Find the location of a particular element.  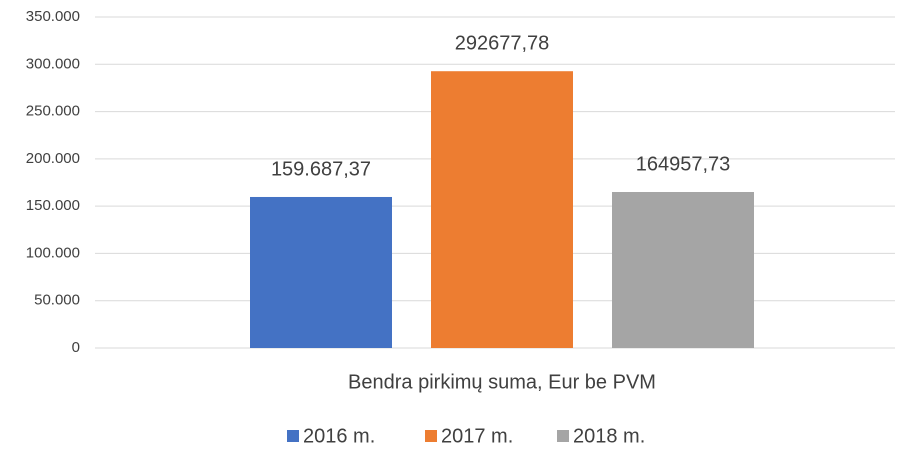

legend-label: 2018 m. is located at coordinates (609, 436).